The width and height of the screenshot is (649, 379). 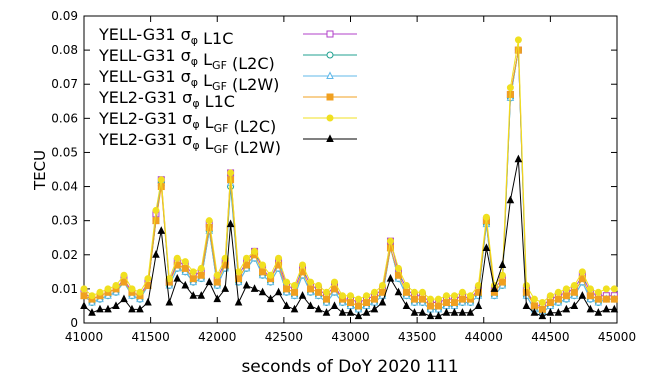 I want to click on x-tick-label: 44500, so click(x=550, y=337).